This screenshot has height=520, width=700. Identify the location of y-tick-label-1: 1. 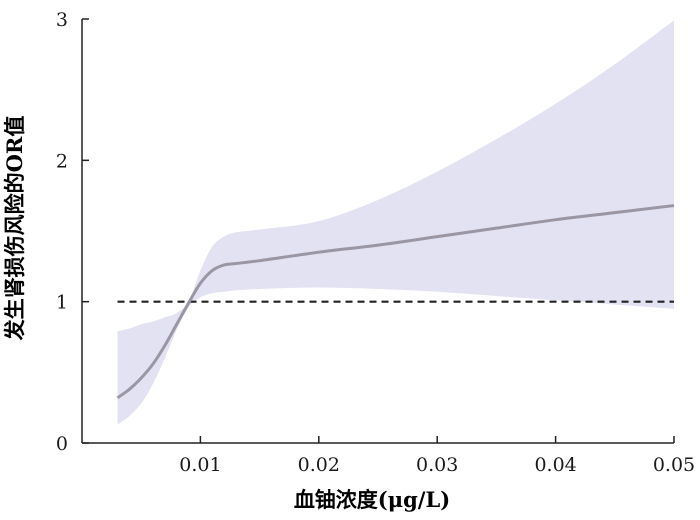
(62, 303).